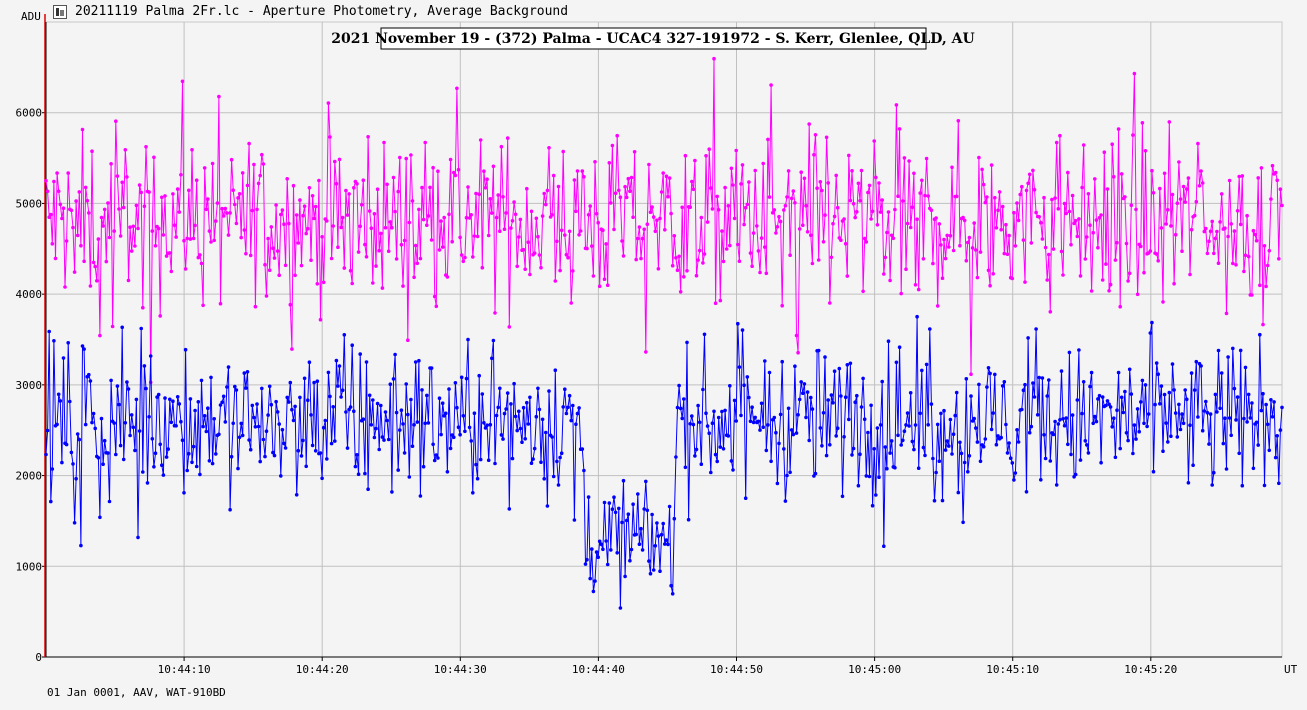 This screenshot has width=1307, height=710. Describe the element at coordinates (184, 669) in the screenshot. I see `x-tick-label: 10:44:10` at that location.